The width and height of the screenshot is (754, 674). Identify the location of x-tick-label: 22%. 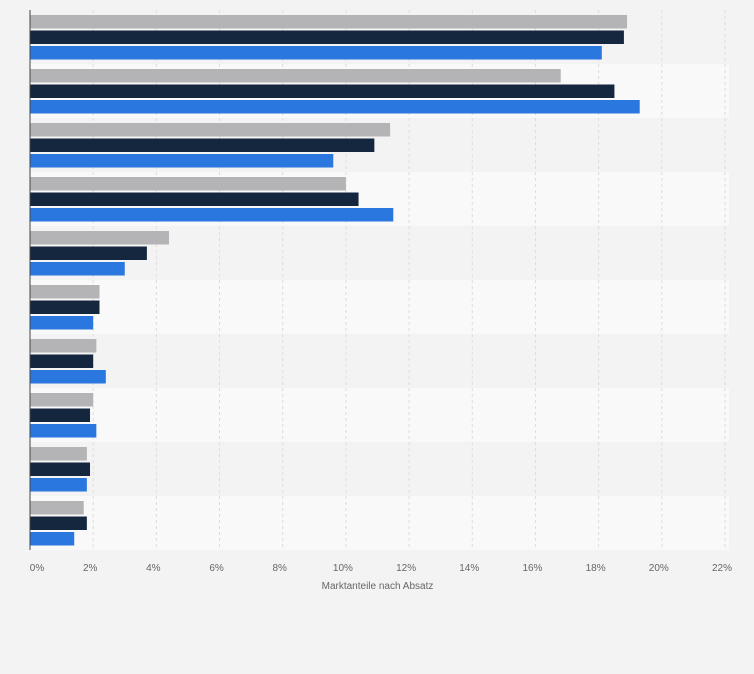
(722, 568).